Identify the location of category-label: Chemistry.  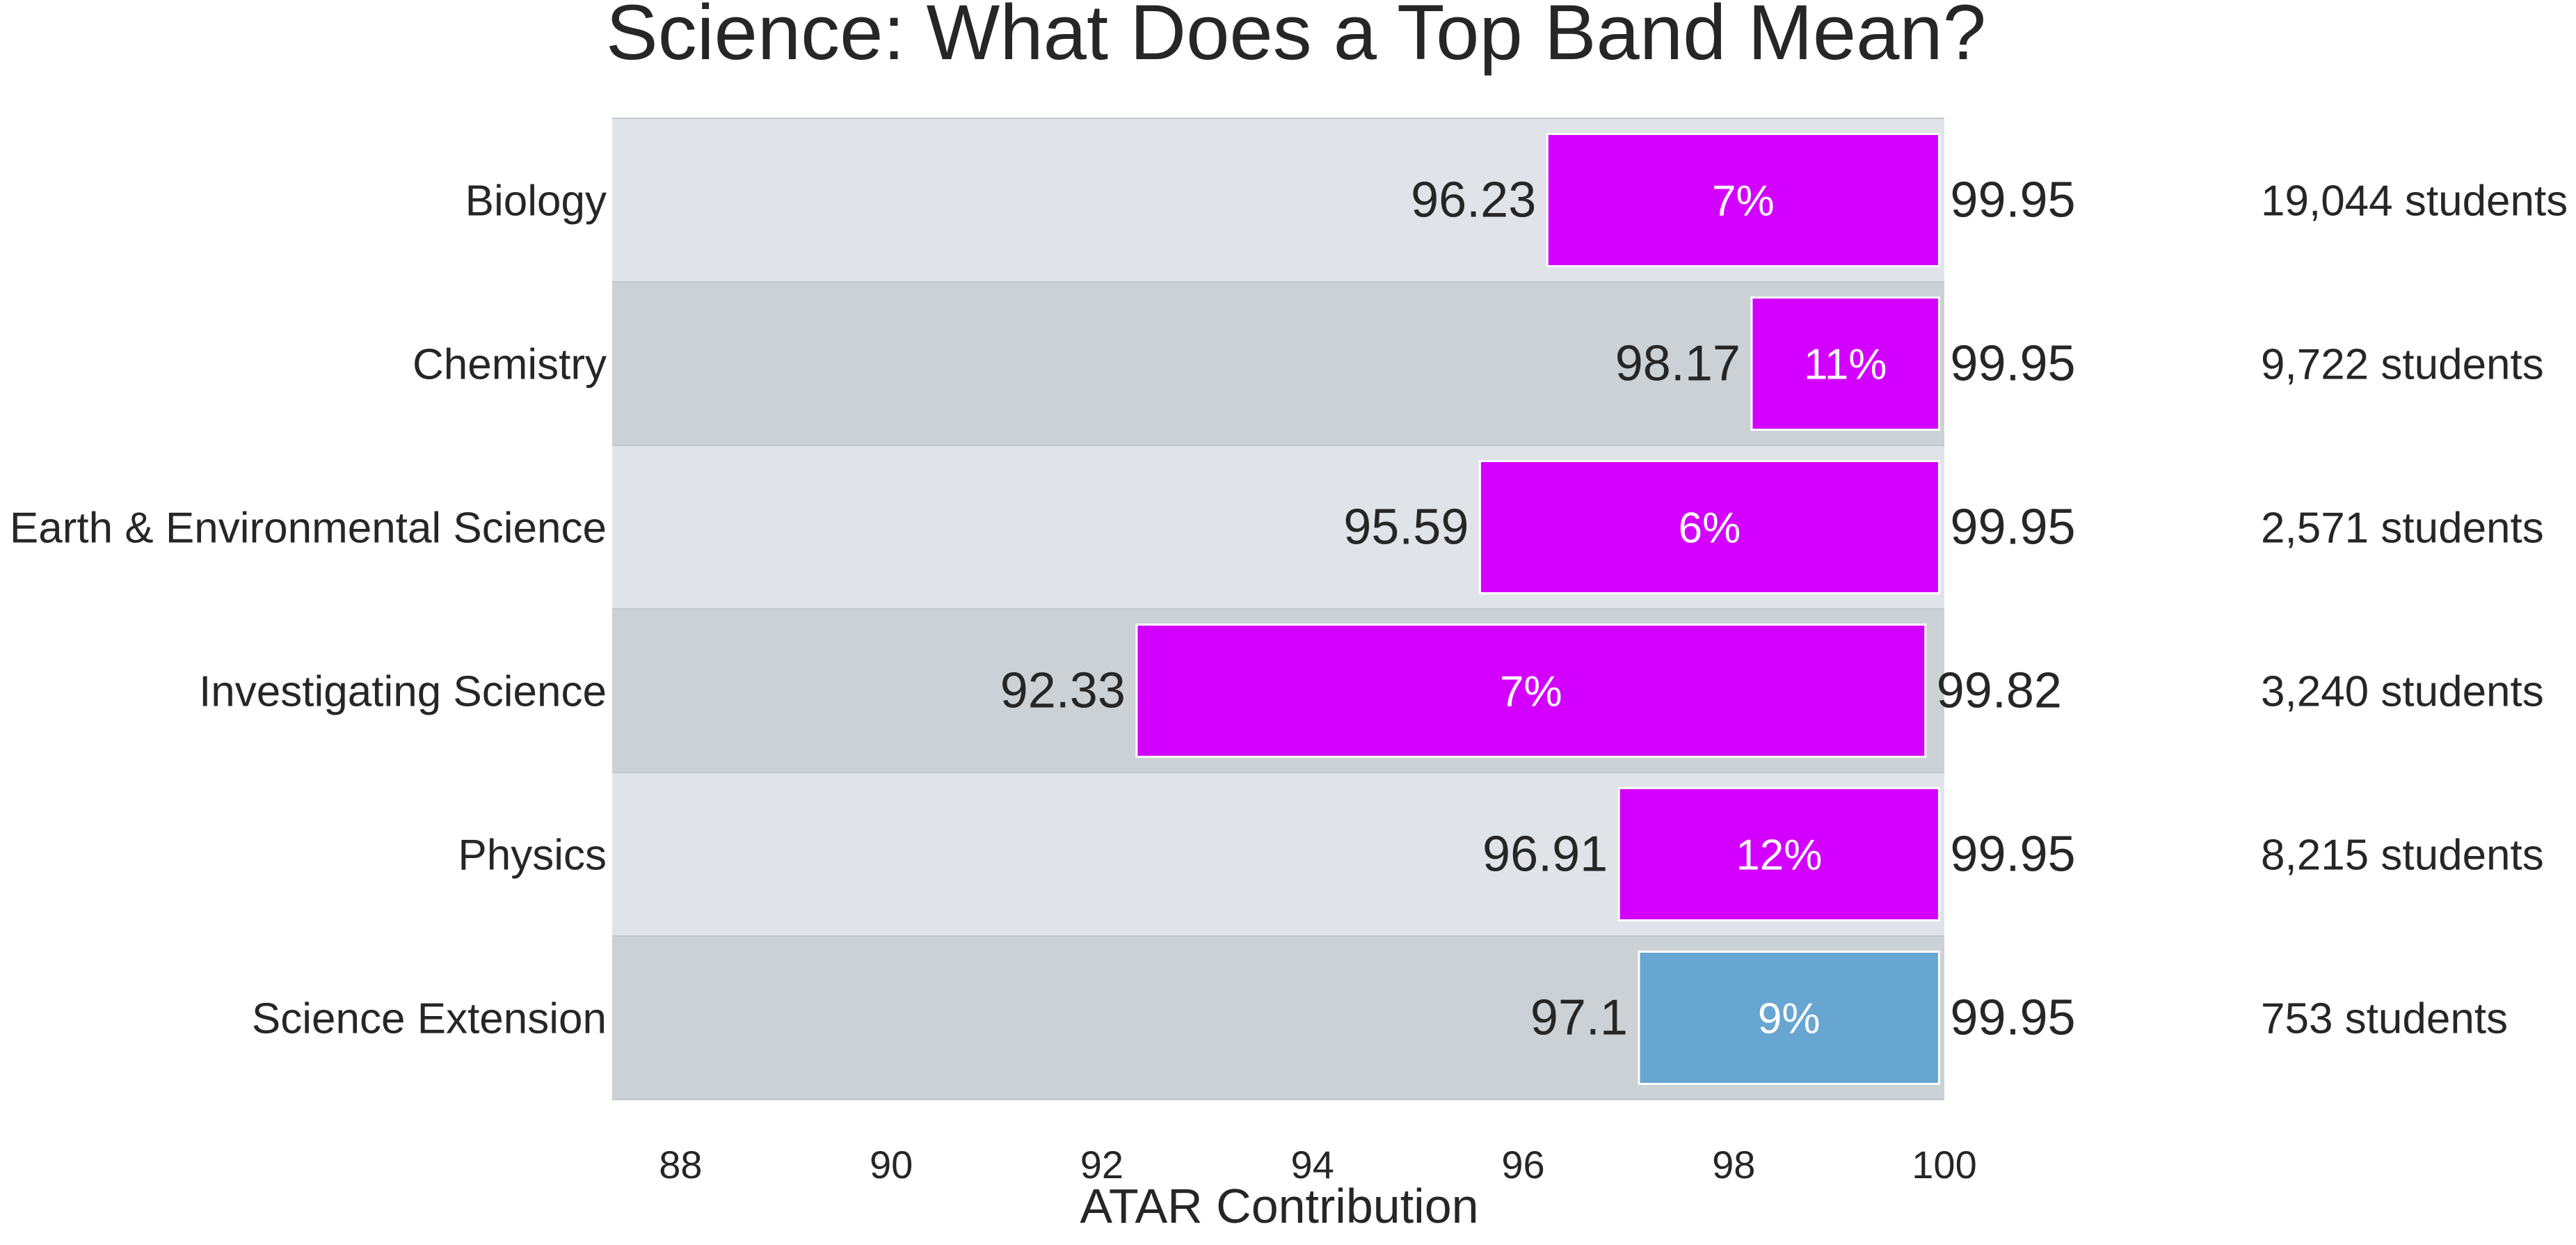
(510, 365).